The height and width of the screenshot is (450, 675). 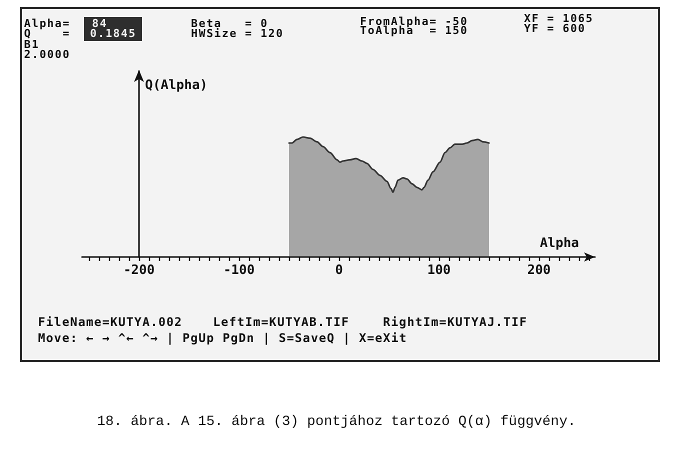 I want to click on text: 18. ábra. A 15. ábra (3) pontjához tartozó Q(α) függvény., so click(x=336, y=422).